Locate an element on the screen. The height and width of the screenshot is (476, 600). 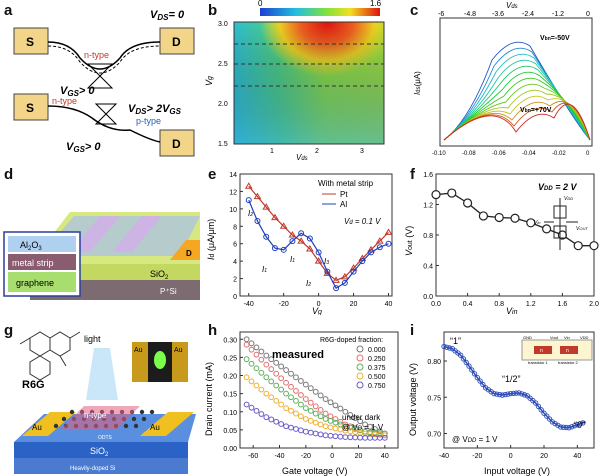
c-top-tick-1: -4.8 is located at coordinates (470, 14).